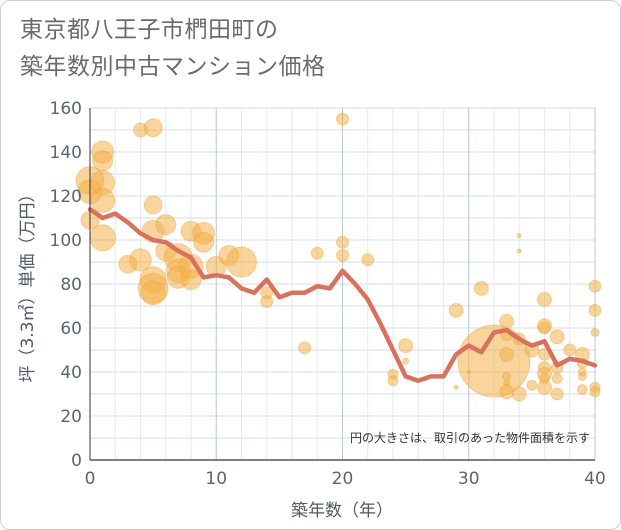  Describe the element at coordinates (469, 479) in the screenshot. I see `x-tick-label: 30` at that location.